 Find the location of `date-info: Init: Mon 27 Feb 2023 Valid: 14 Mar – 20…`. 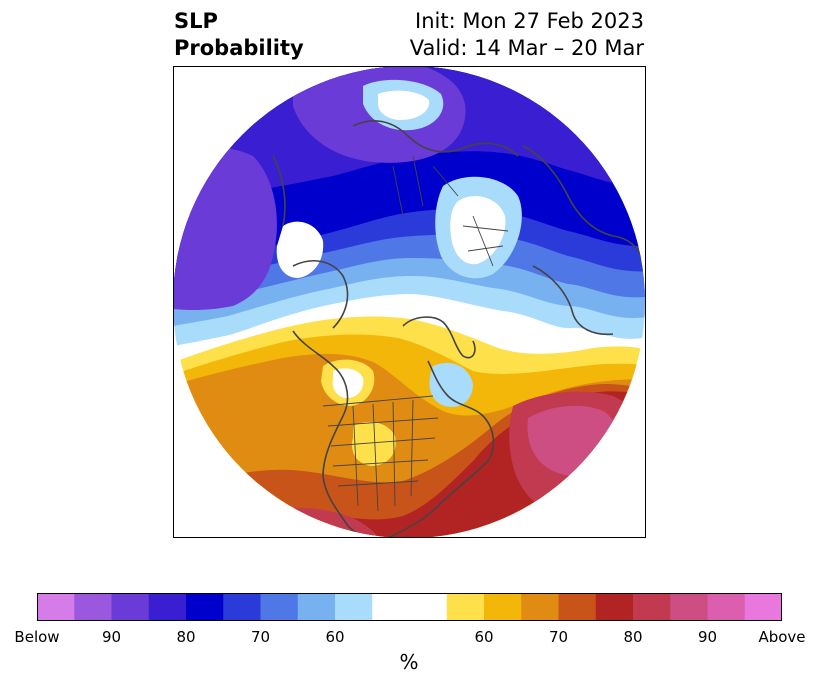

date-info: Init: Mon 27 Feb 2023 Valid: 14 Mar – 20… is located at coordinates (527, 35).